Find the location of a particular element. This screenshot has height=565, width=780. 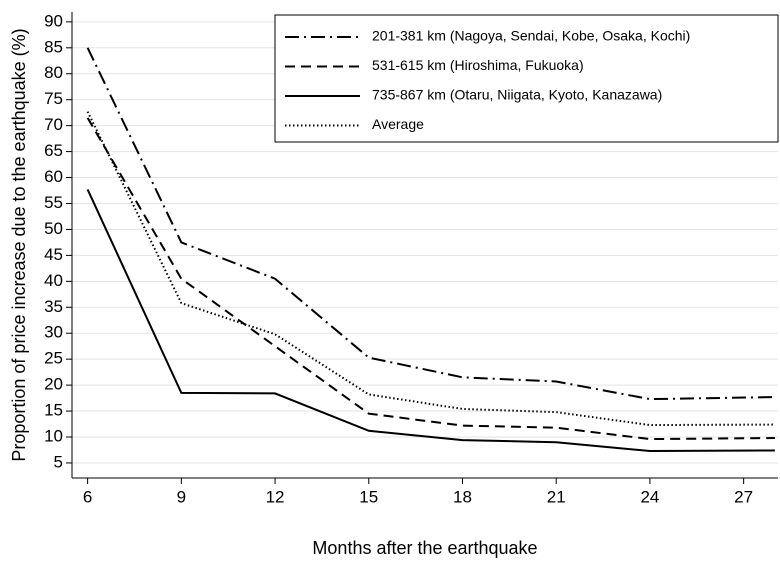

legend-box is located at coordinates (526, 78).